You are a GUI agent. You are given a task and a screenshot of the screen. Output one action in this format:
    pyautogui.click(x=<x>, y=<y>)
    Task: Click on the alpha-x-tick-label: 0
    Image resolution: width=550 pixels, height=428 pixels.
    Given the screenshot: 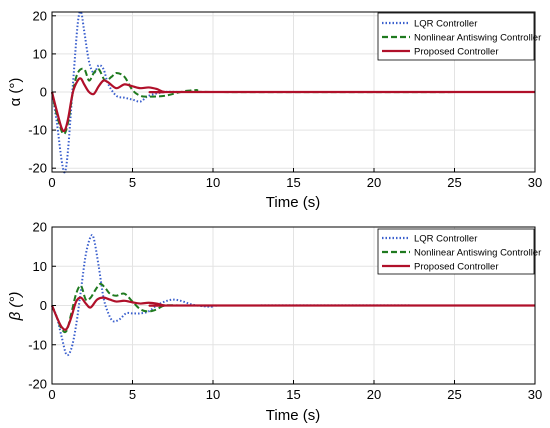 What is the action you would take?
    pyautogui.click(x=51, y=182)
    